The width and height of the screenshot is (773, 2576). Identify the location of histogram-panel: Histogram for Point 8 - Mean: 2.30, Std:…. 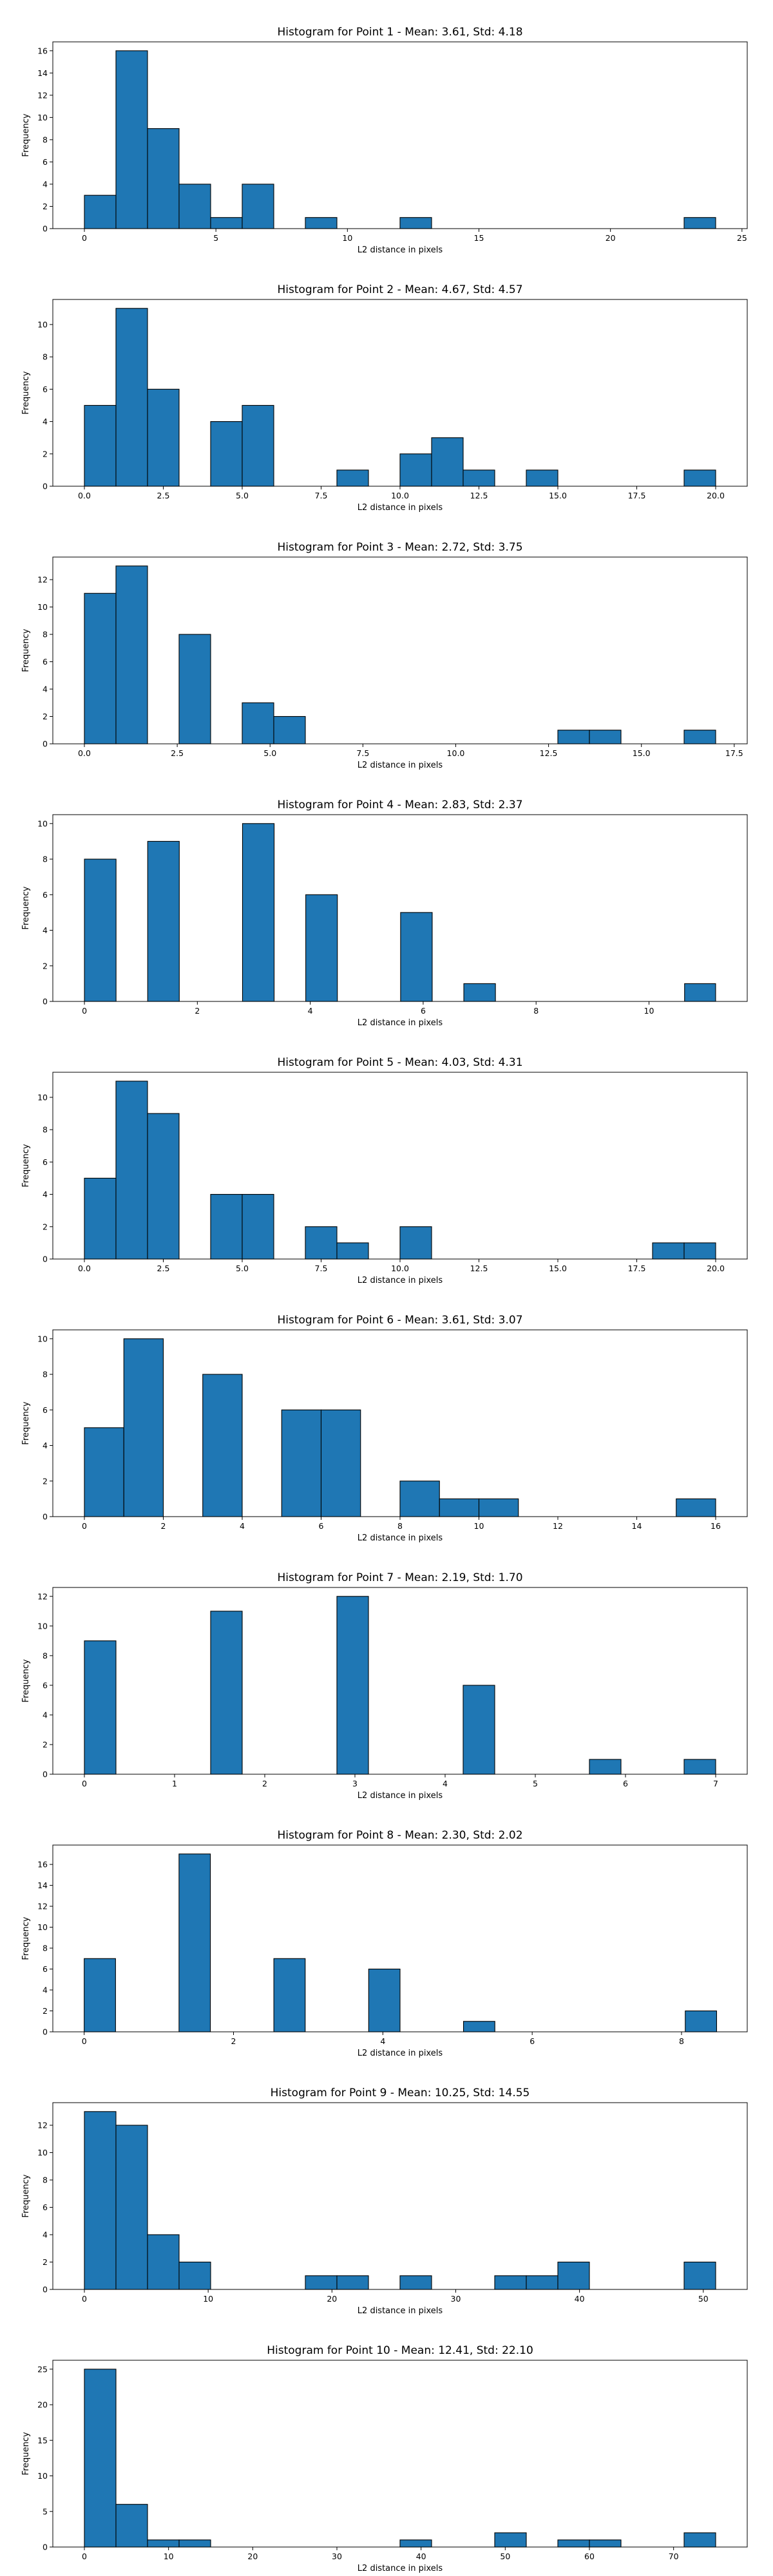
(386, 1932).